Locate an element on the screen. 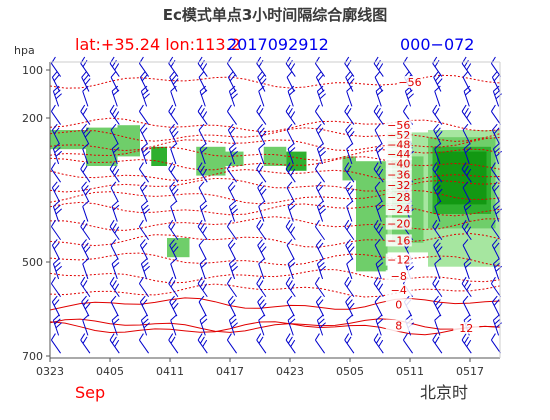  contour-label: −28 is located at coordinates (398, 197).